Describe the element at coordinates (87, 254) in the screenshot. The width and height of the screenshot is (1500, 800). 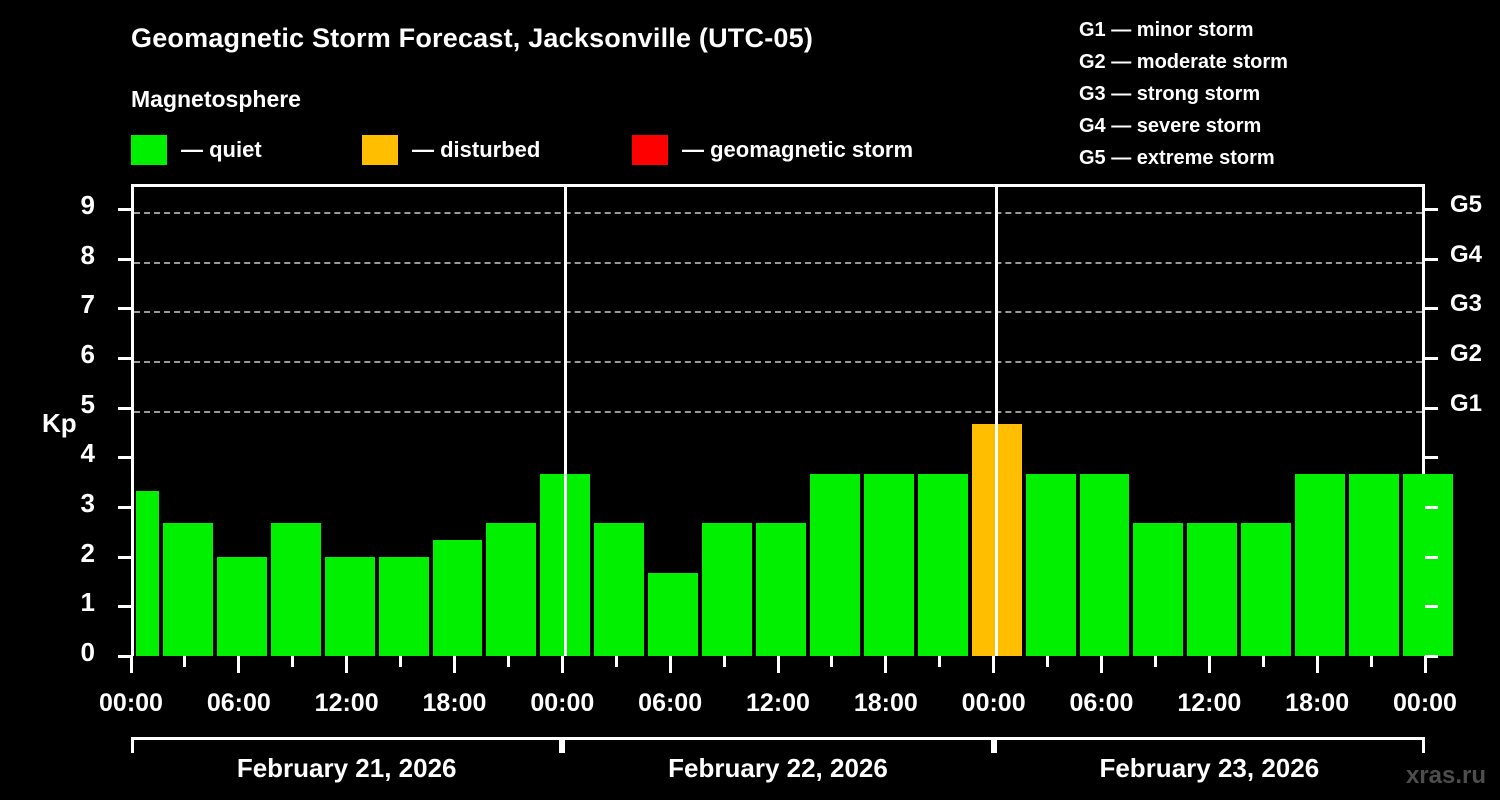
I see `y-tick-label-8: 8` at that location.